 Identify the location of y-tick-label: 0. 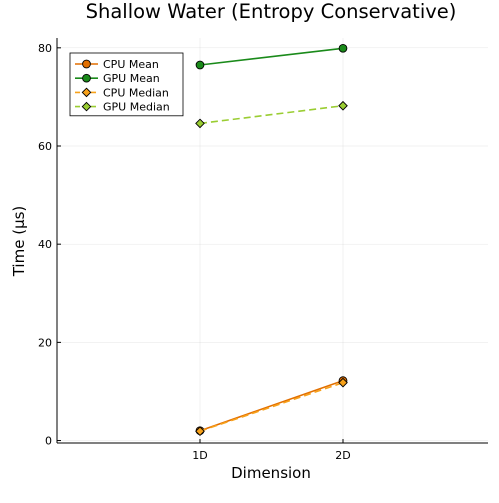
(48, 441).